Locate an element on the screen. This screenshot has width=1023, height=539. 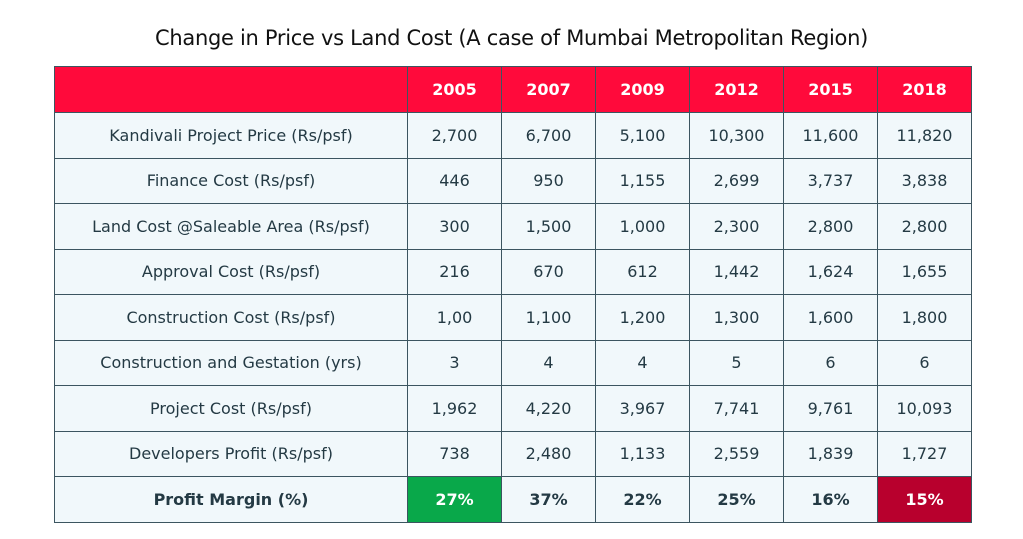
table-row: Profit Margin (%) 27% 37% 22% 25% 16% 15% is located at coordinates (513, 499).